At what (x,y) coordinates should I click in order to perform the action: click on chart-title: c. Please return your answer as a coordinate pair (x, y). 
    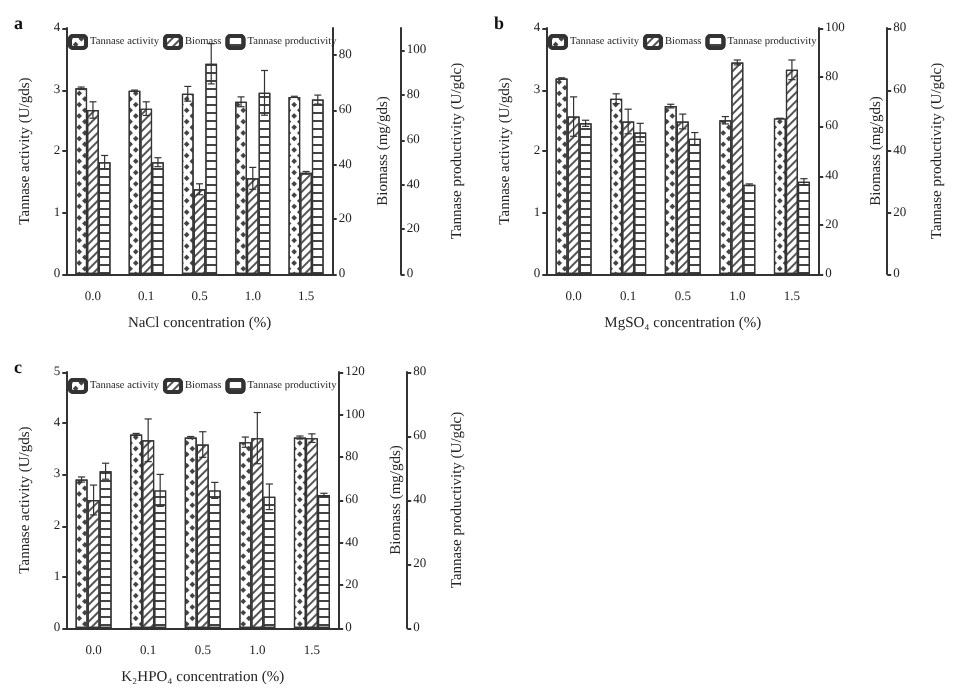
    Looking at the image, I should click on (18, 367).